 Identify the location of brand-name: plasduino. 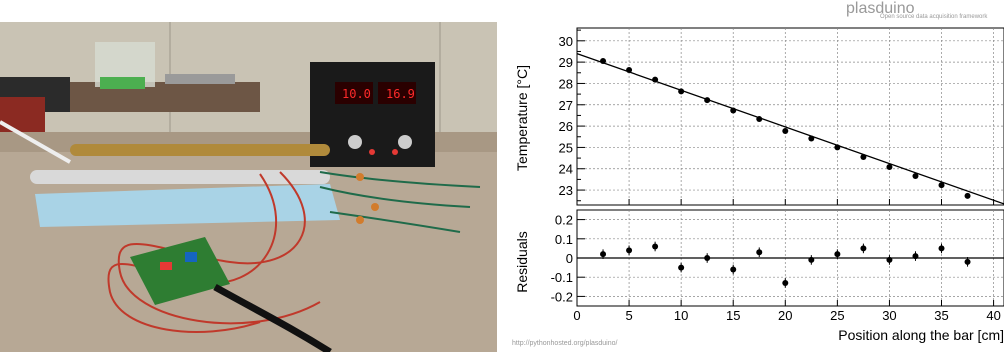
(880, 8).